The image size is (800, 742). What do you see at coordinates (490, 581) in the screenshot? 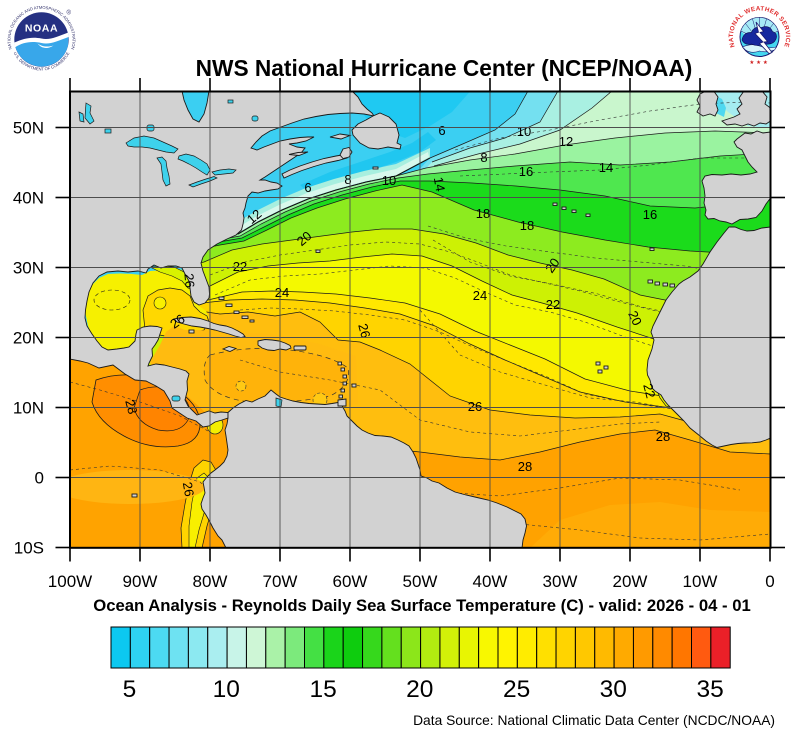
I see `svg-text: 40W` at bounding box center [490, 581].